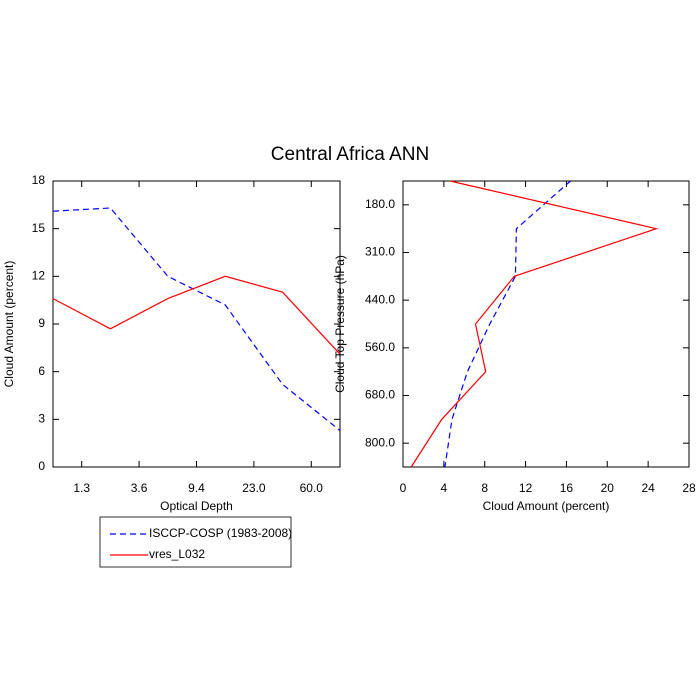 The height and width of the screenshot is (700, 700). What do you see at coordinates (484, 488) in the screenshot?
I see `x-tick-label: 8` at bounding box center [484, 488].